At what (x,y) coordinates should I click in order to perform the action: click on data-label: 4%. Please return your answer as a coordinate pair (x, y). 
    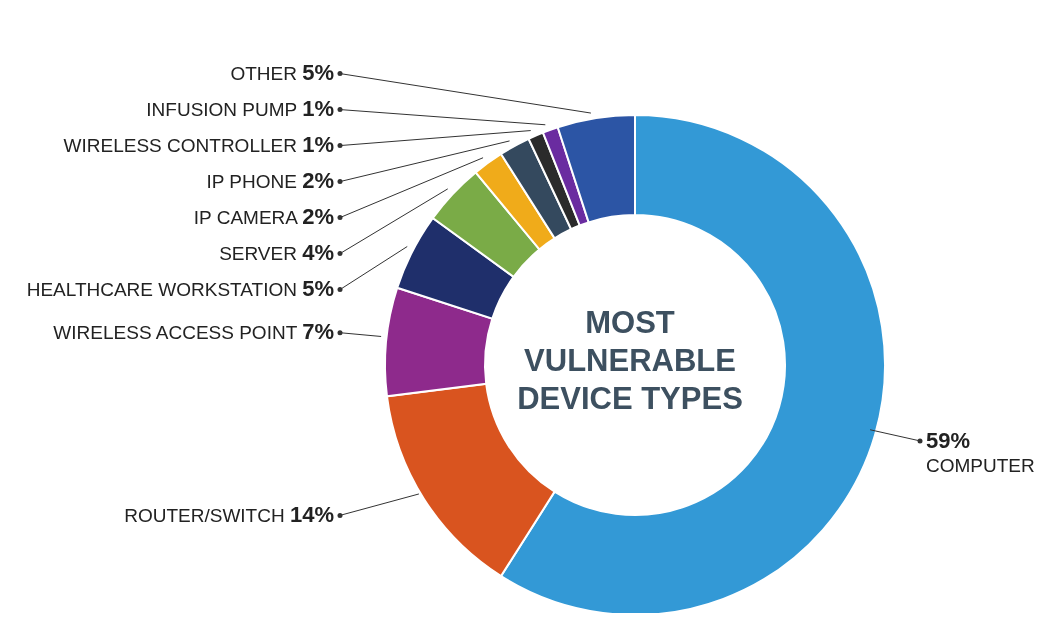
    Looking at the image, I should click on (318, 253).